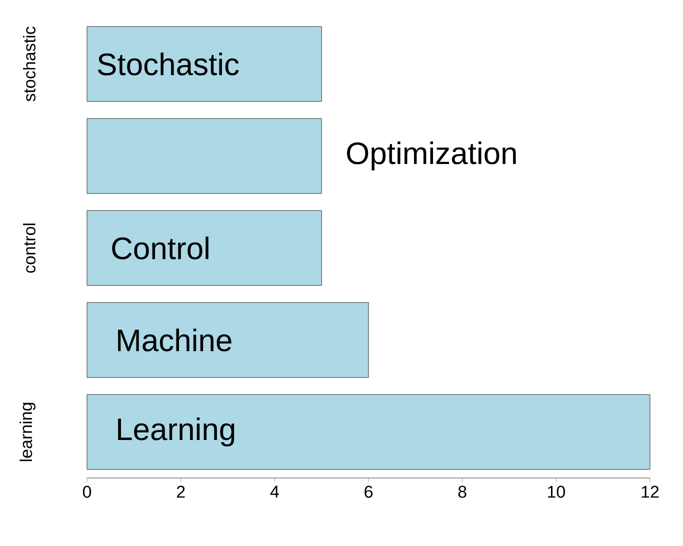  Describe the element at coordinates (160, 248) in the screenshot. I see `annotation: Control` at that location.